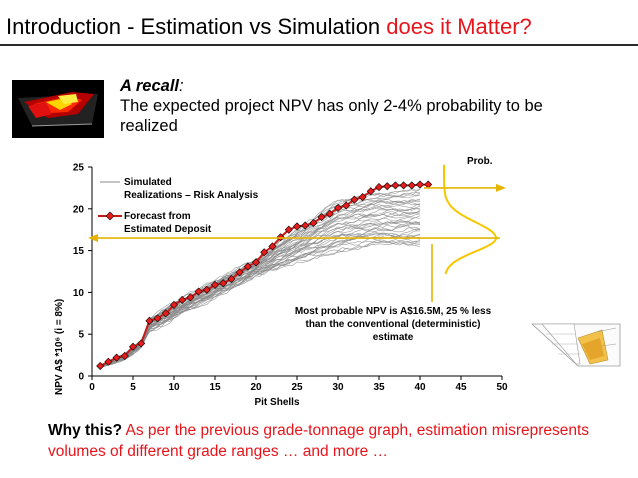 The image size is (638, 478). Describe the element at coordinates (110, 216) in the screenshot. I see `legend-forecast-marker` at that location.